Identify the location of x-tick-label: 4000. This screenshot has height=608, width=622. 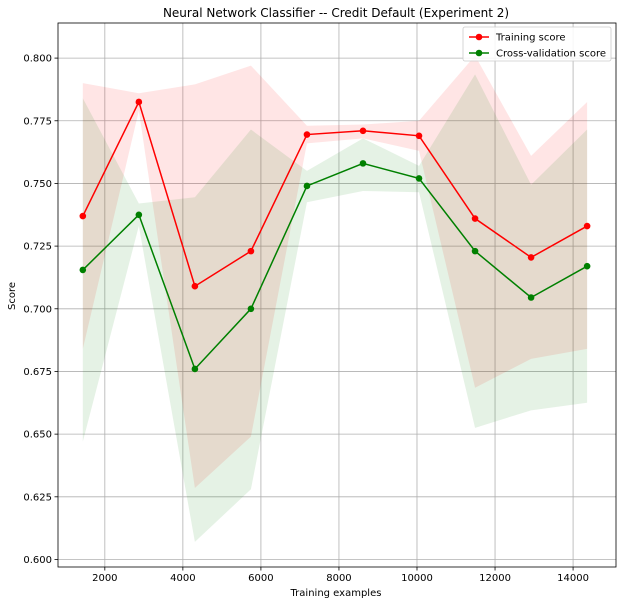
(182, 578).